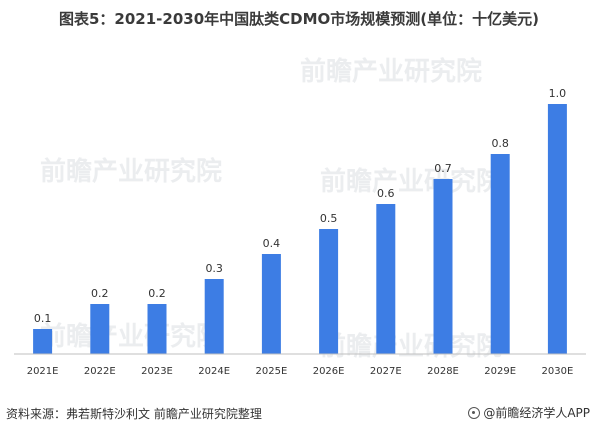 The height and width of the screenshot is (431, 598). What do you see at coordinates (500, 371) in the screenshot?
I see `x-tick-label-2029E: 2029E` at bounding box center [500, 371].